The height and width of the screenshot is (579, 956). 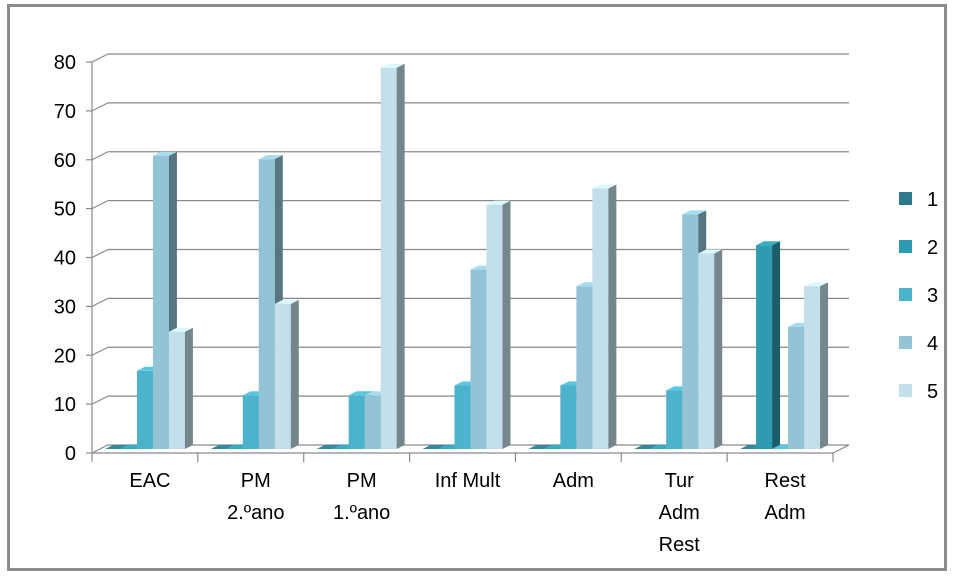 I want to click on legend-label: 5, so click(x=932, y=392).